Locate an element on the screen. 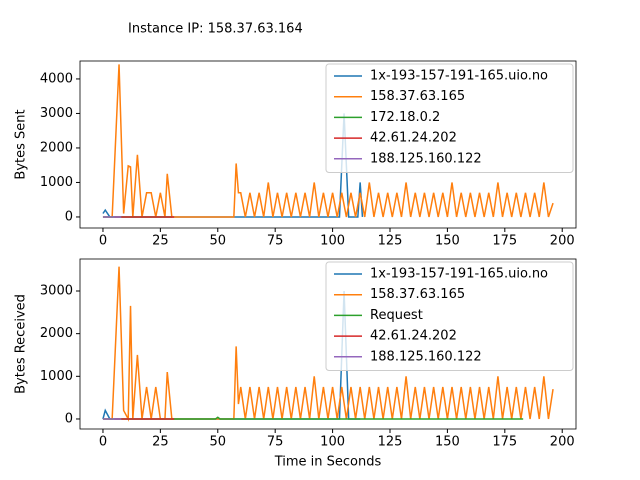  legend-label: 172.18.0.2 is located at coordinates (405, 117).